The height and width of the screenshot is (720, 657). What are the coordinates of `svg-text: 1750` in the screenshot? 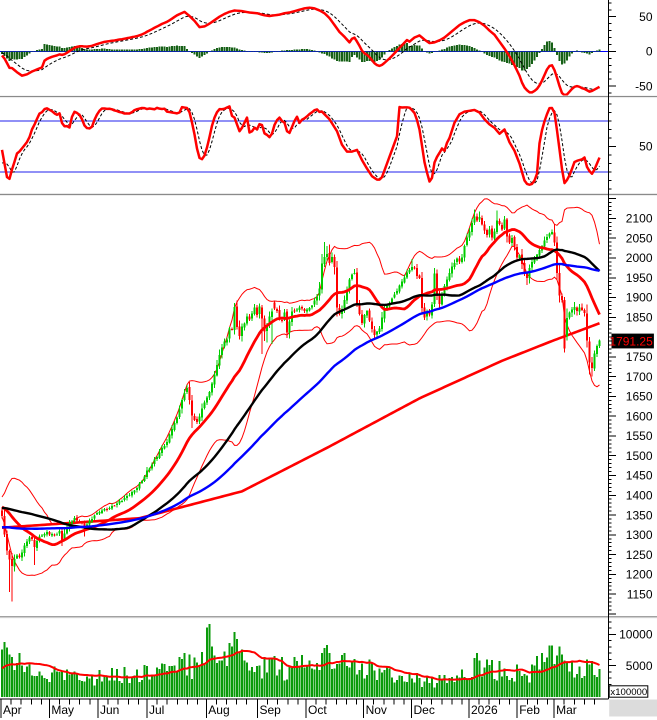 It's located at (639, 357).